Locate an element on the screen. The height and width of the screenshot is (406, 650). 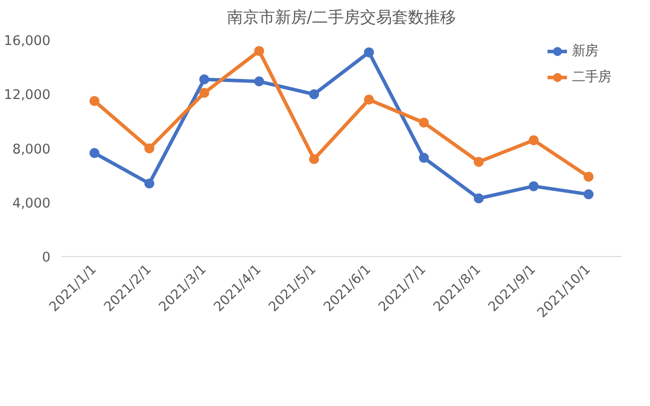
y-tick-label: 16,000 is located at coordinates (27, 42).